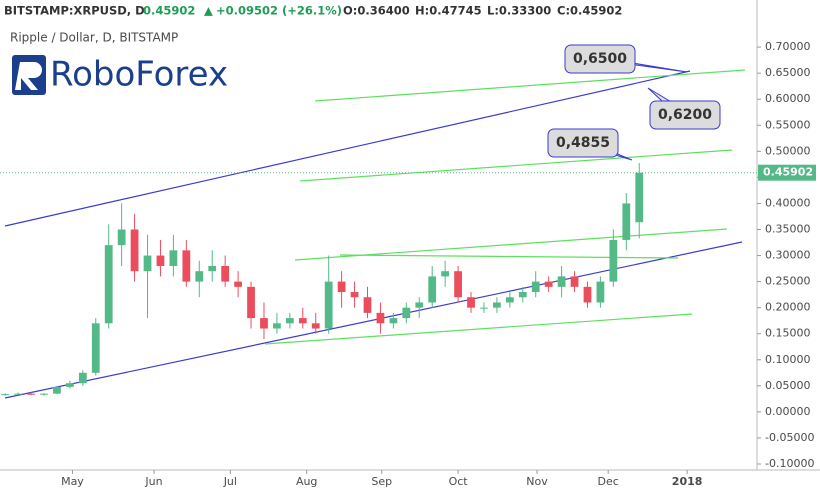 The image size is (820, 495). I want to click on x-tick-label: 2018, so click(687, 481).